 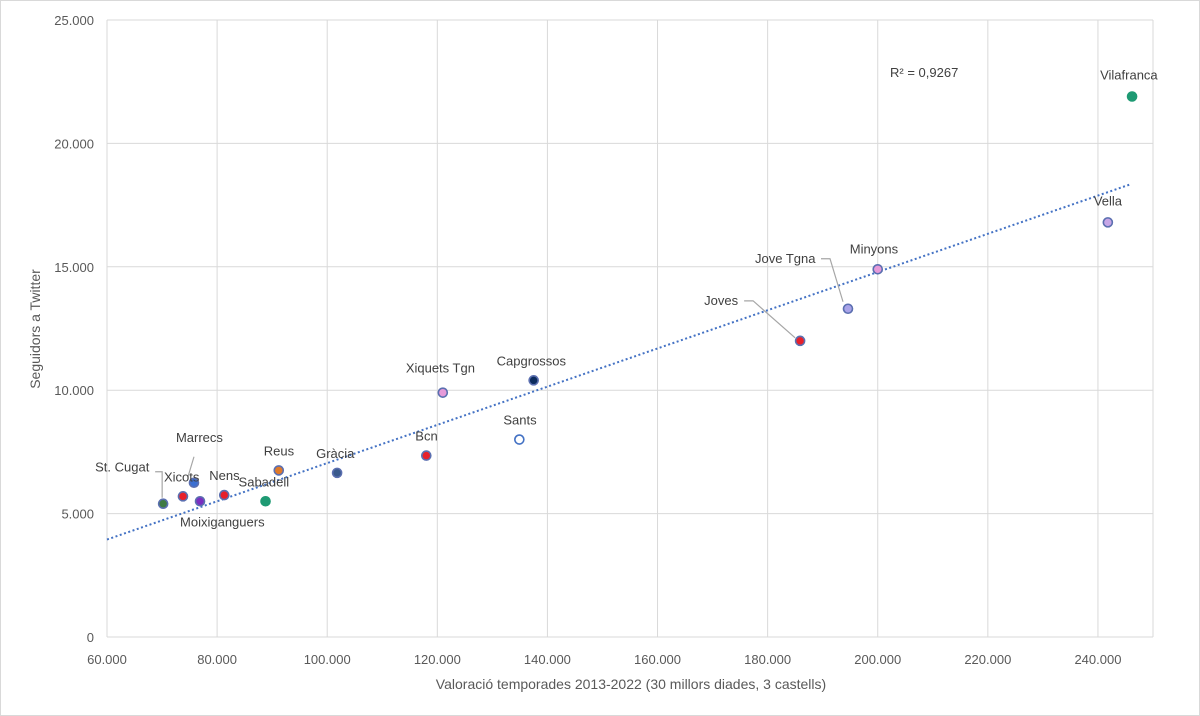 What do you see at coordinates (122, 467) in the screenshot?
I see `data-label-st-cugat: St. Cugat` at bounding box center [122, 467].